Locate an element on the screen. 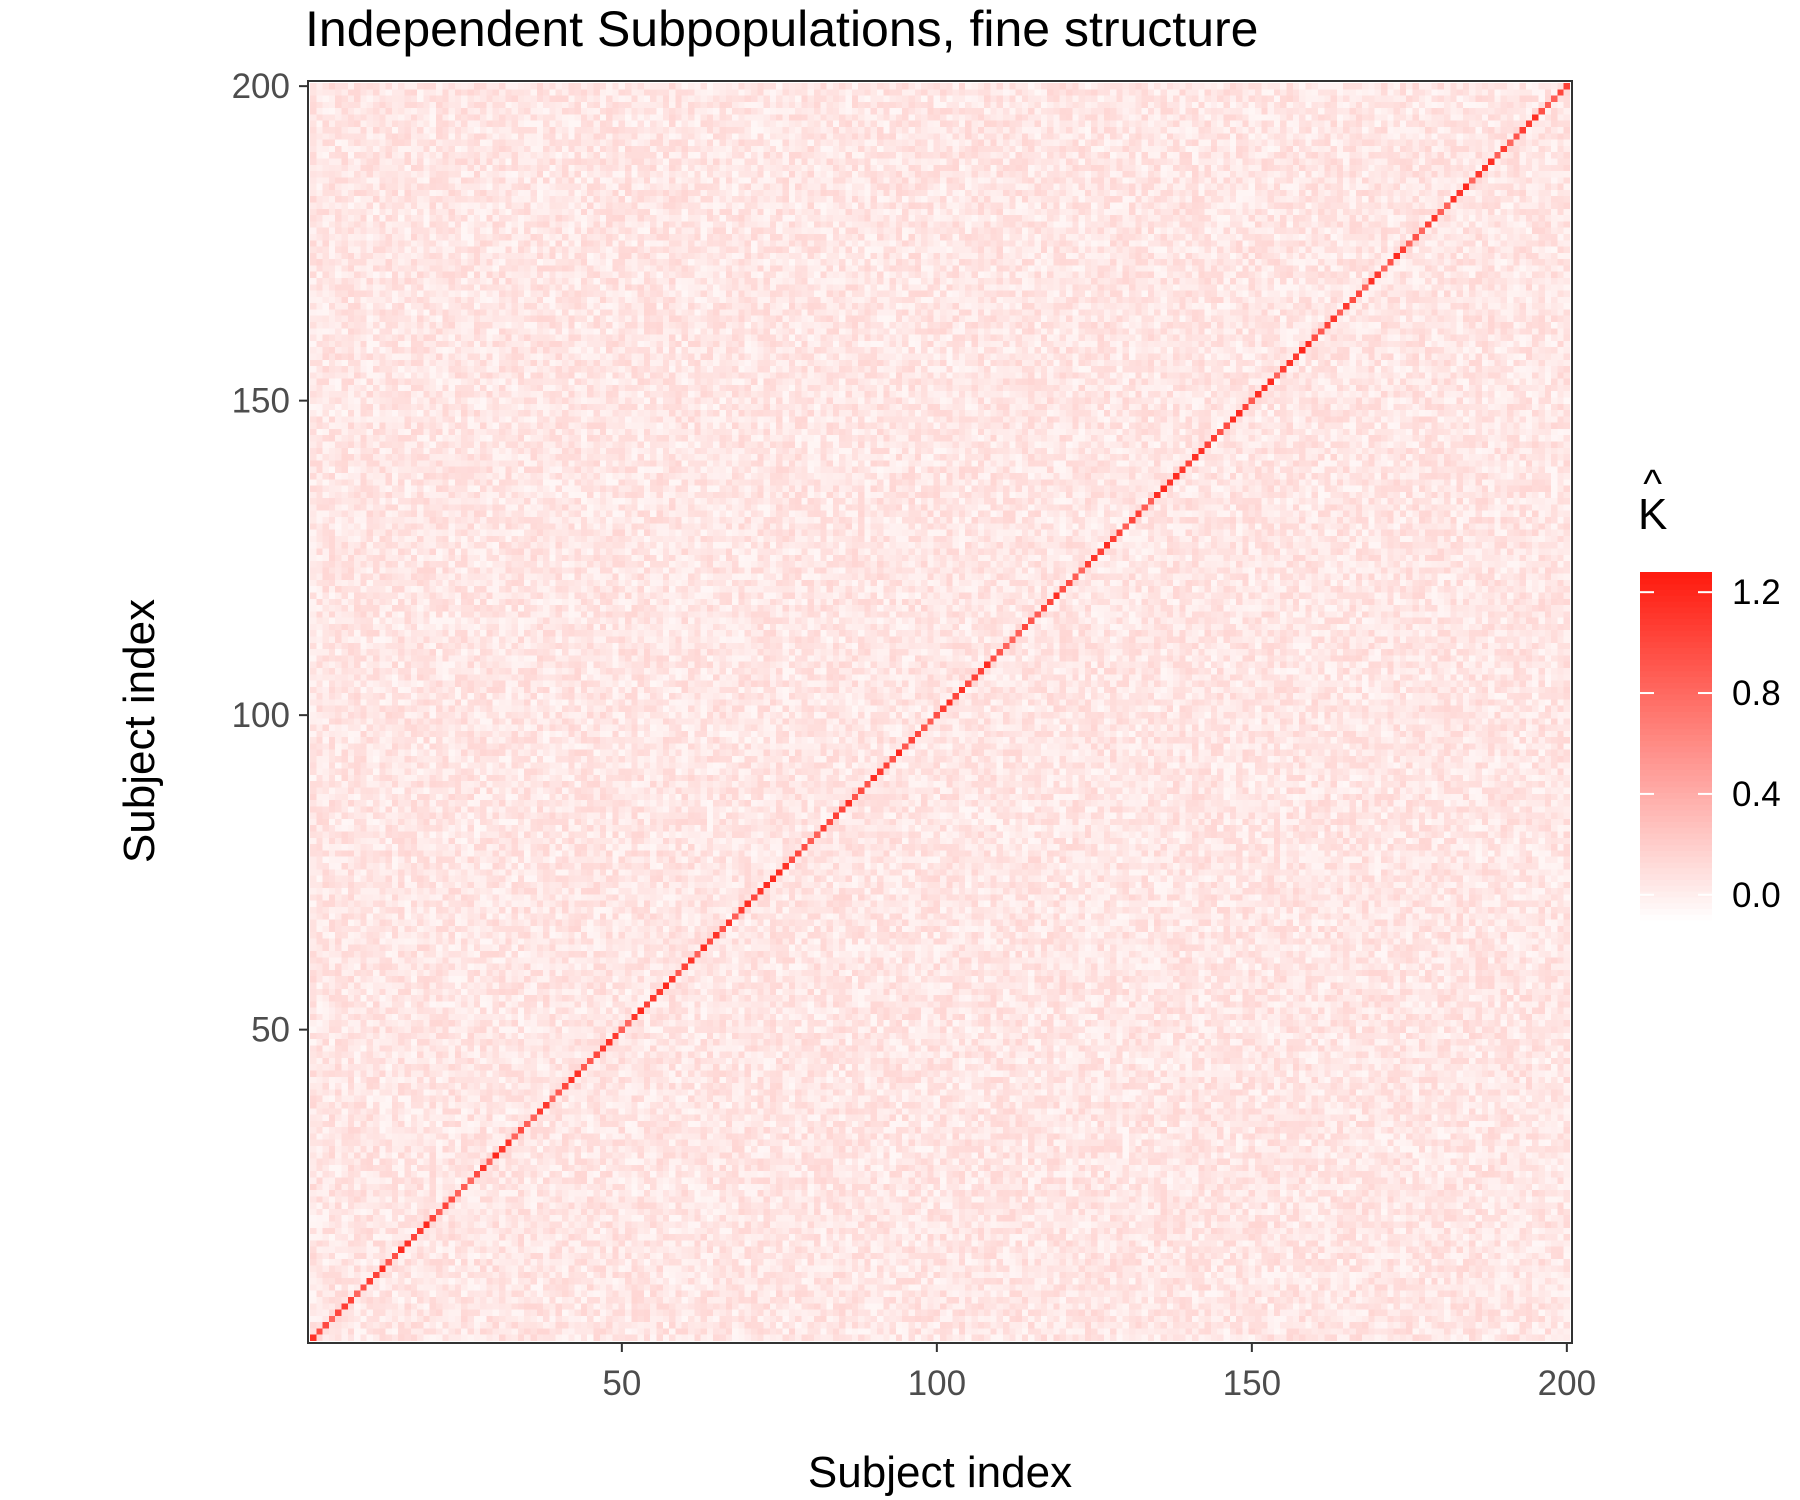  x-tick-label: 150 is located at coordinates (1252, 1383).